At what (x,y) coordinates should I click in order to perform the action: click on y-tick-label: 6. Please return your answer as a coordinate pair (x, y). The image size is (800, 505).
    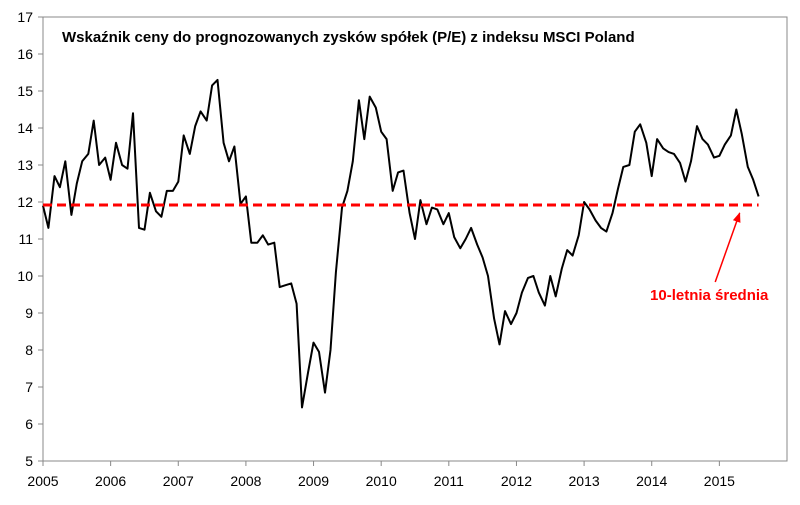
    Looking at the image, I should click on (29, 424).